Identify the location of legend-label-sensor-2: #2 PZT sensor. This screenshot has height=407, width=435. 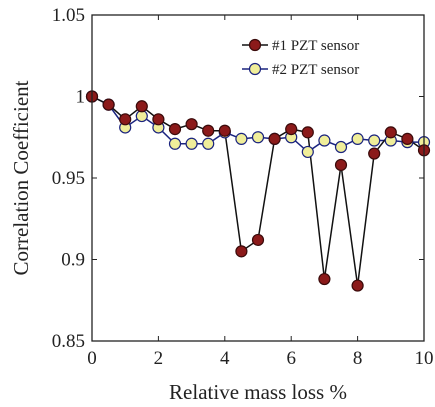
(315, 70).